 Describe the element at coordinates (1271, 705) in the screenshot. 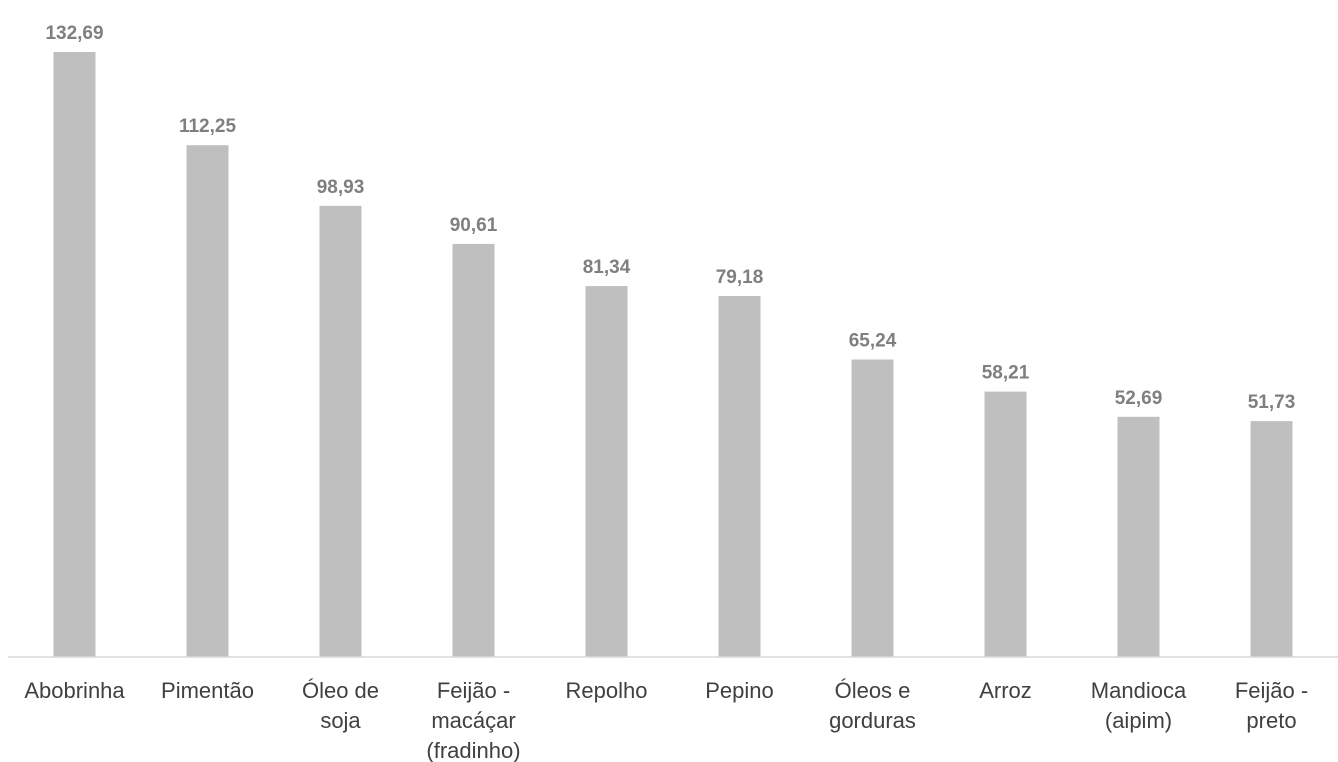

I see `category-label-10: Feijão -preto` at that location.